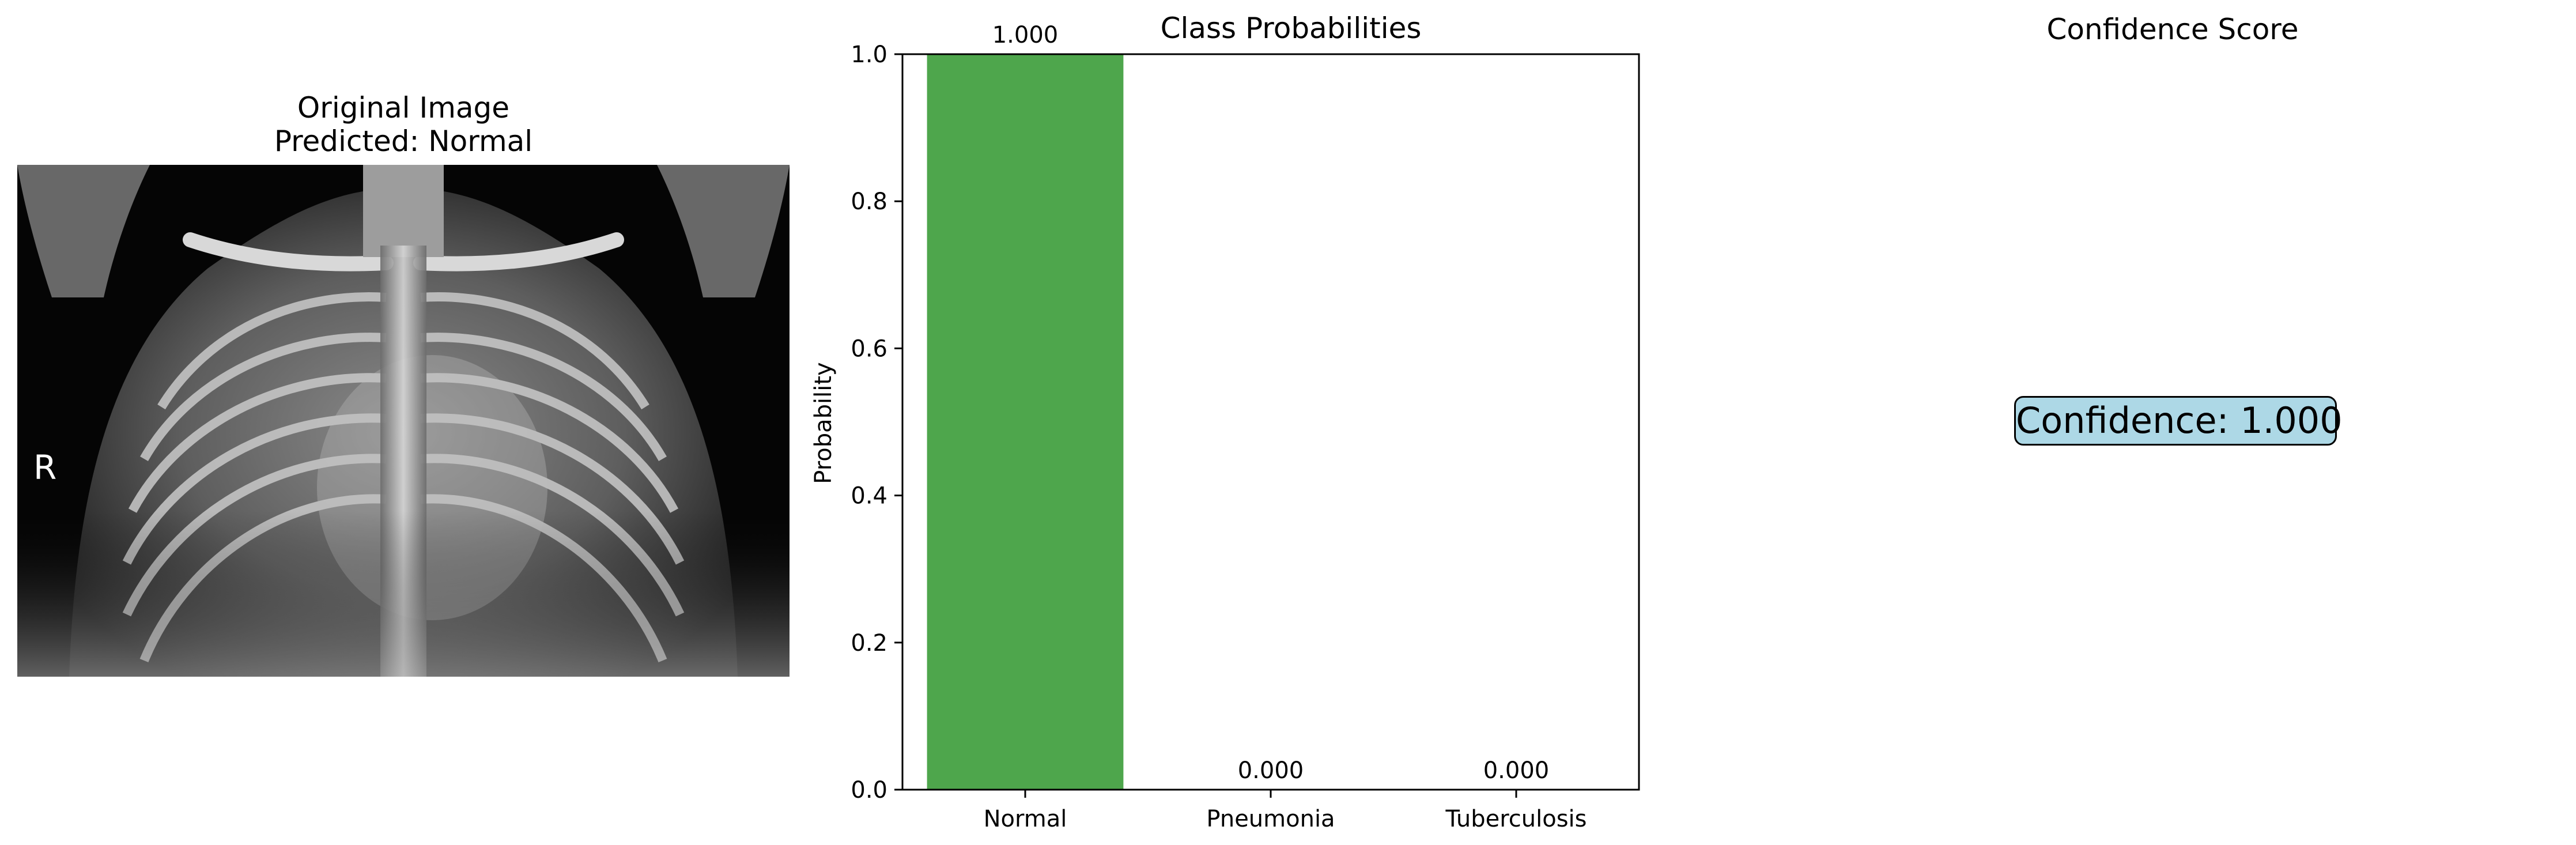 This screenshot has width=2576, height=845. Describe the element at coordinates (1025, 819) in the screenshot. I see `x-tick-label-normal: Normal` at that location.